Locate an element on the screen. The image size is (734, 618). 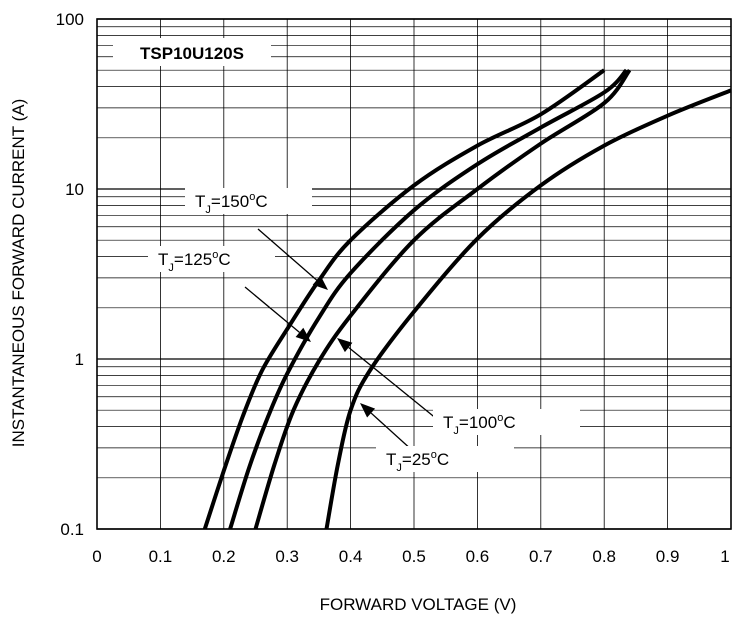
label-tj-125: TJ=125oC is located at coordinates (194, 261).